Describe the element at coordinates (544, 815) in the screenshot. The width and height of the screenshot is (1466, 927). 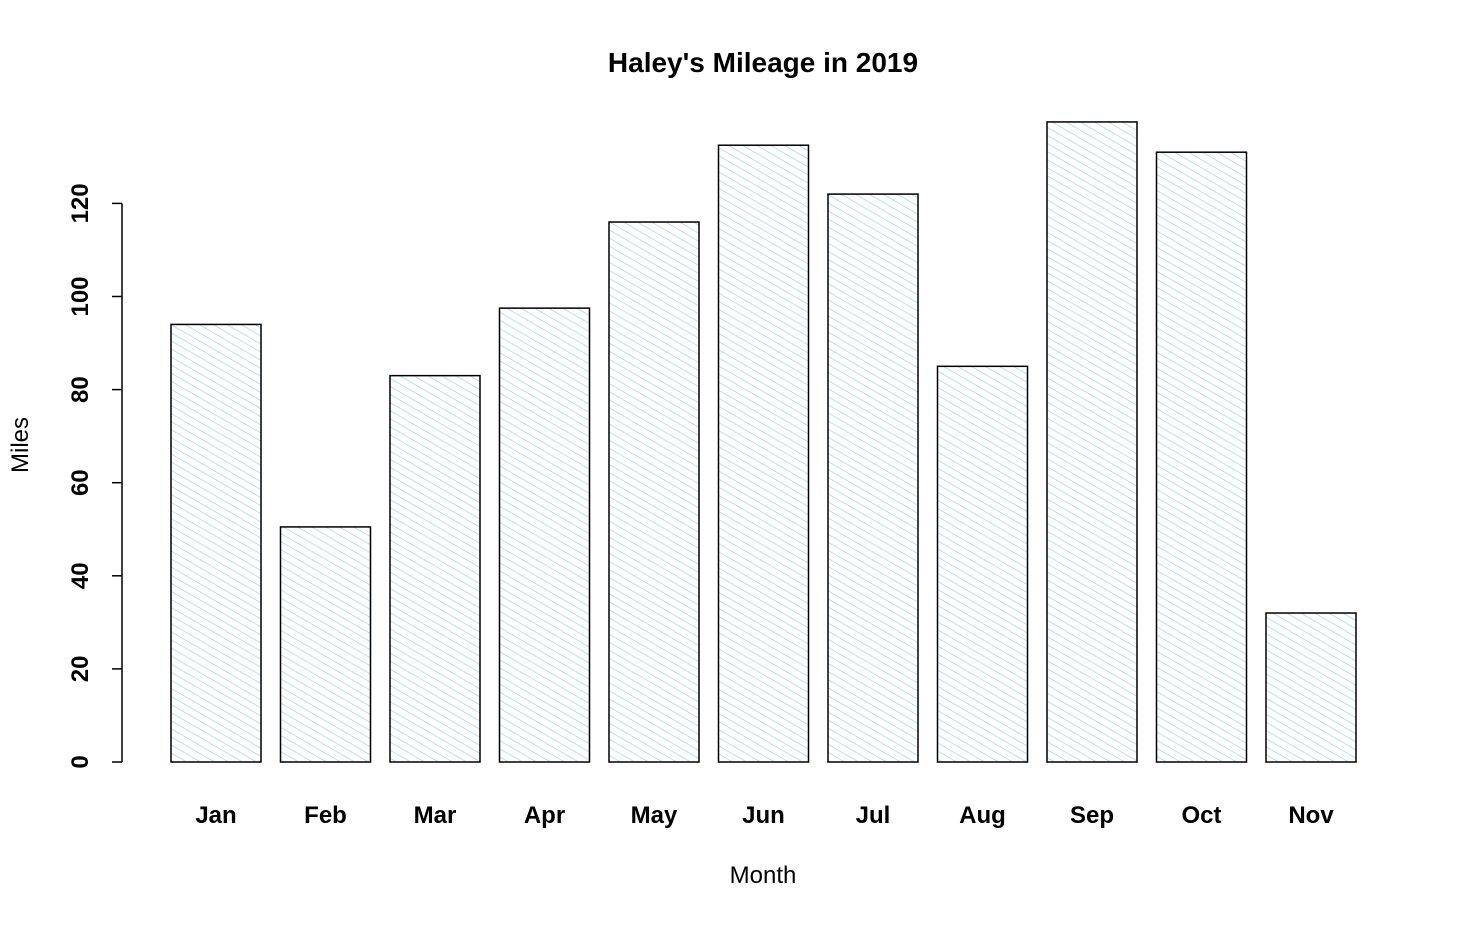
I see `x-tick-label-apr: Apr` at that location.